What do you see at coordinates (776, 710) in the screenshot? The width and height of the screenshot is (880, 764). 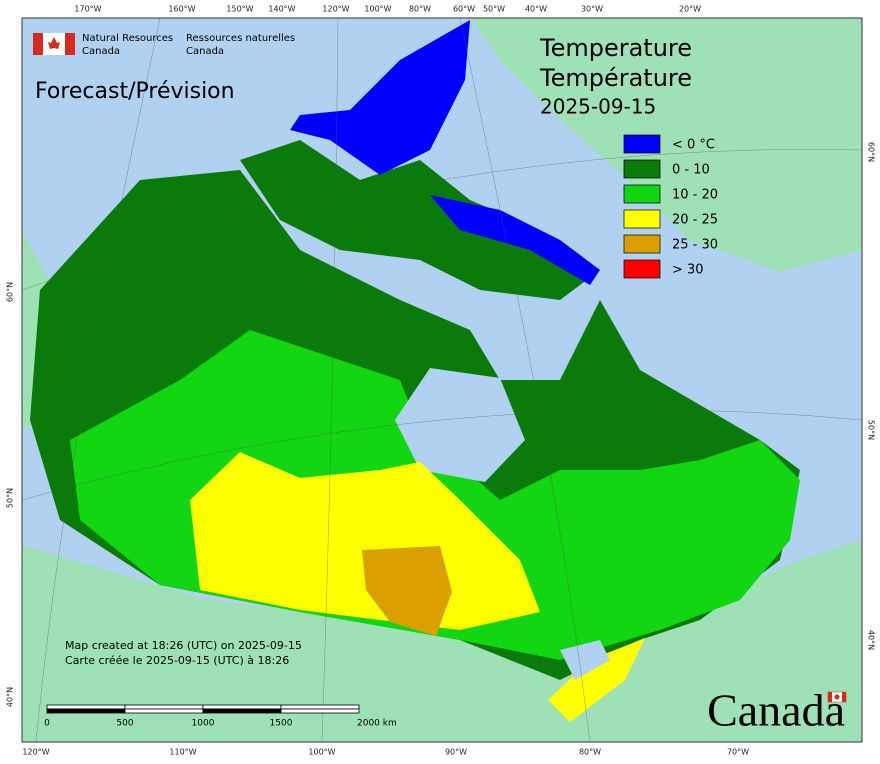 I see `wordmark: Canada` at bounding box center [776, 710].